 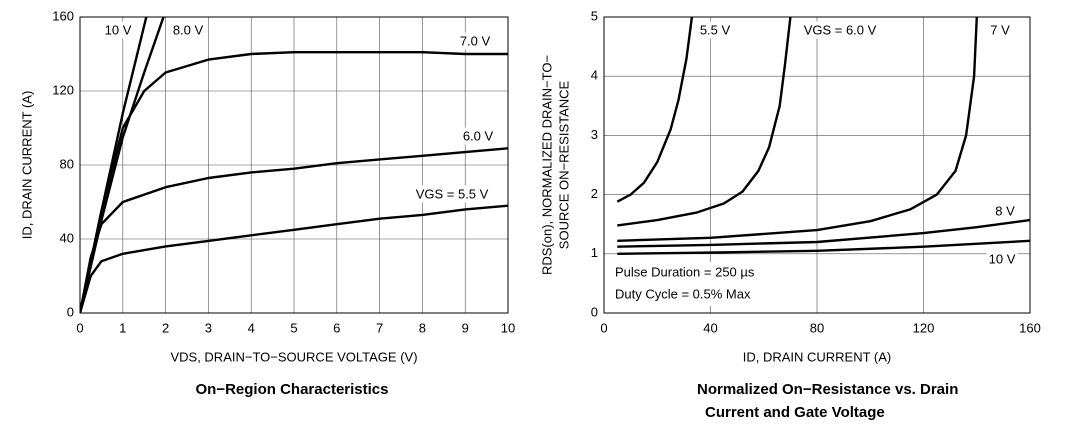 I want to click on y-tick-label: 40, so click(x=67, y=237).